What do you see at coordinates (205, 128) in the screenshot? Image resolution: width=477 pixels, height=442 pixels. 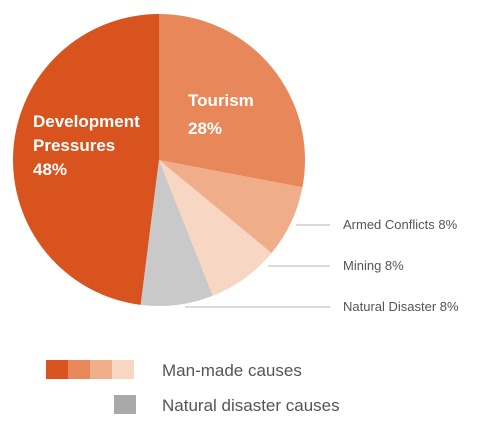 I see `slice-value-tourism: 28%` at bounding box center [205, 128].